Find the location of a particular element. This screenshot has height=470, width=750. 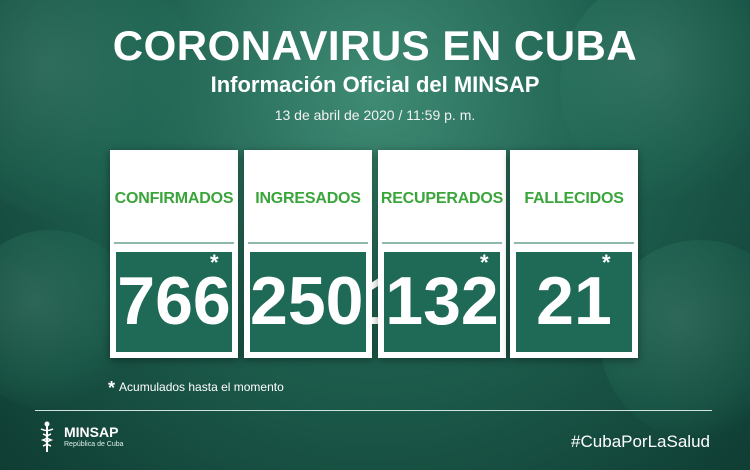

card-ingresados: INGRESADOS 2501 is located at coordinates (323, 254).